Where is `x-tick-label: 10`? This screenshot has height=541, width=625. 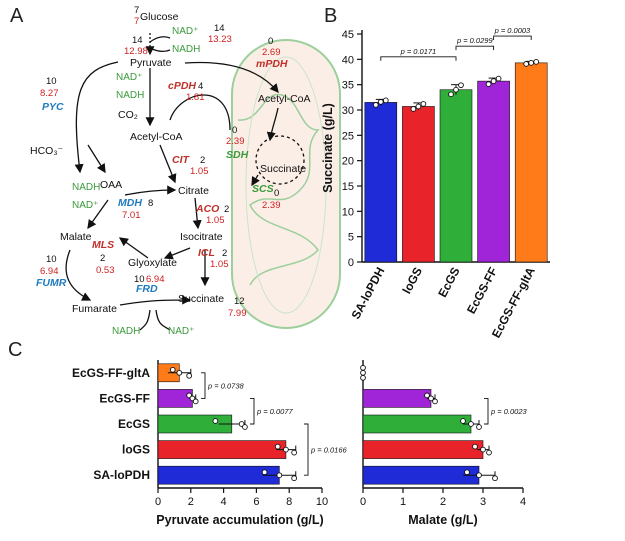
x-tick-label: 10 is located at coordinates (322, 502).